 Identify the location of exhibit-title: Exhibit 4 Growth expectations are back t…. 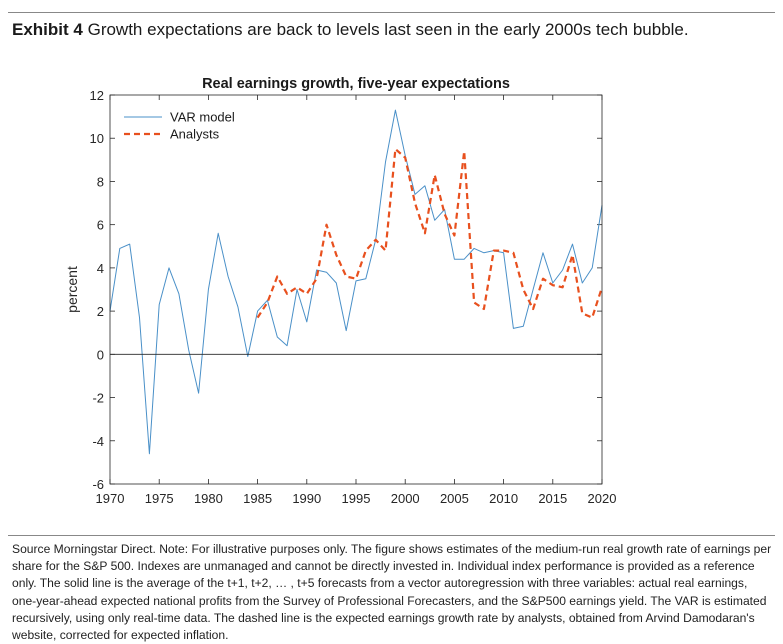
(350, 30).